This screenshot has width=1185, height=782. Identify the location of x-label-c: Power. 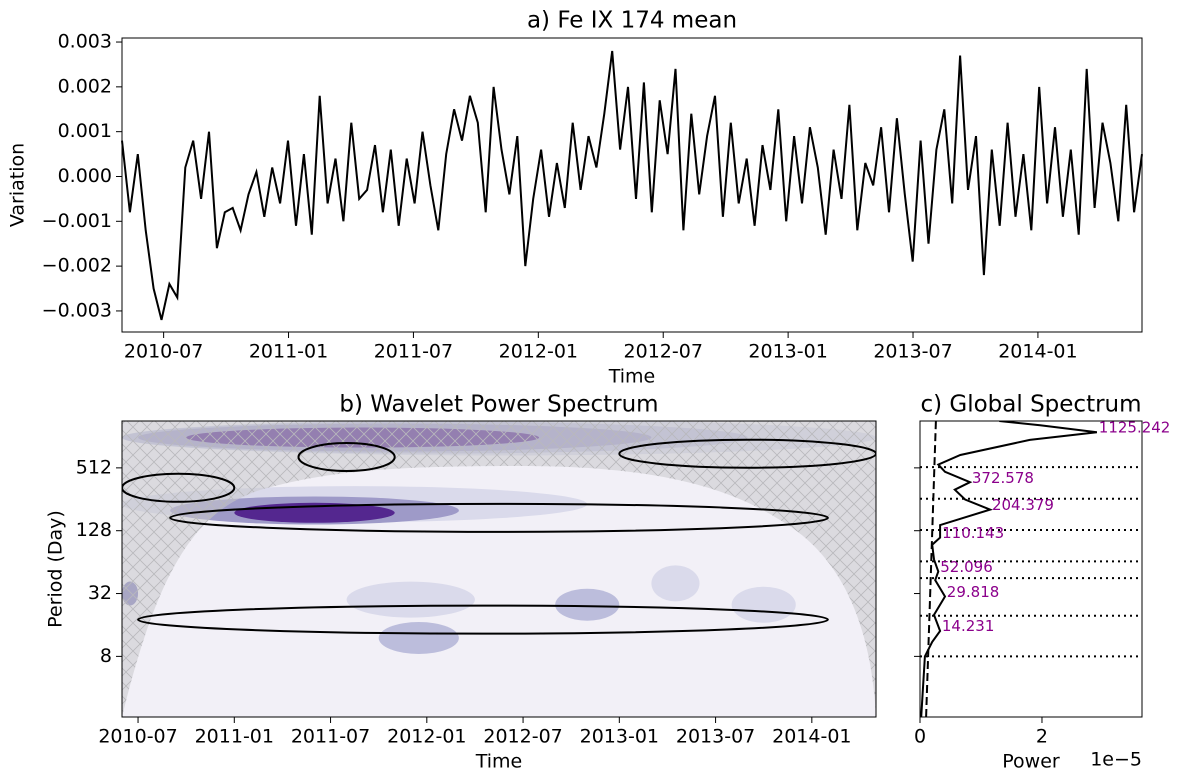
(1031, 762).